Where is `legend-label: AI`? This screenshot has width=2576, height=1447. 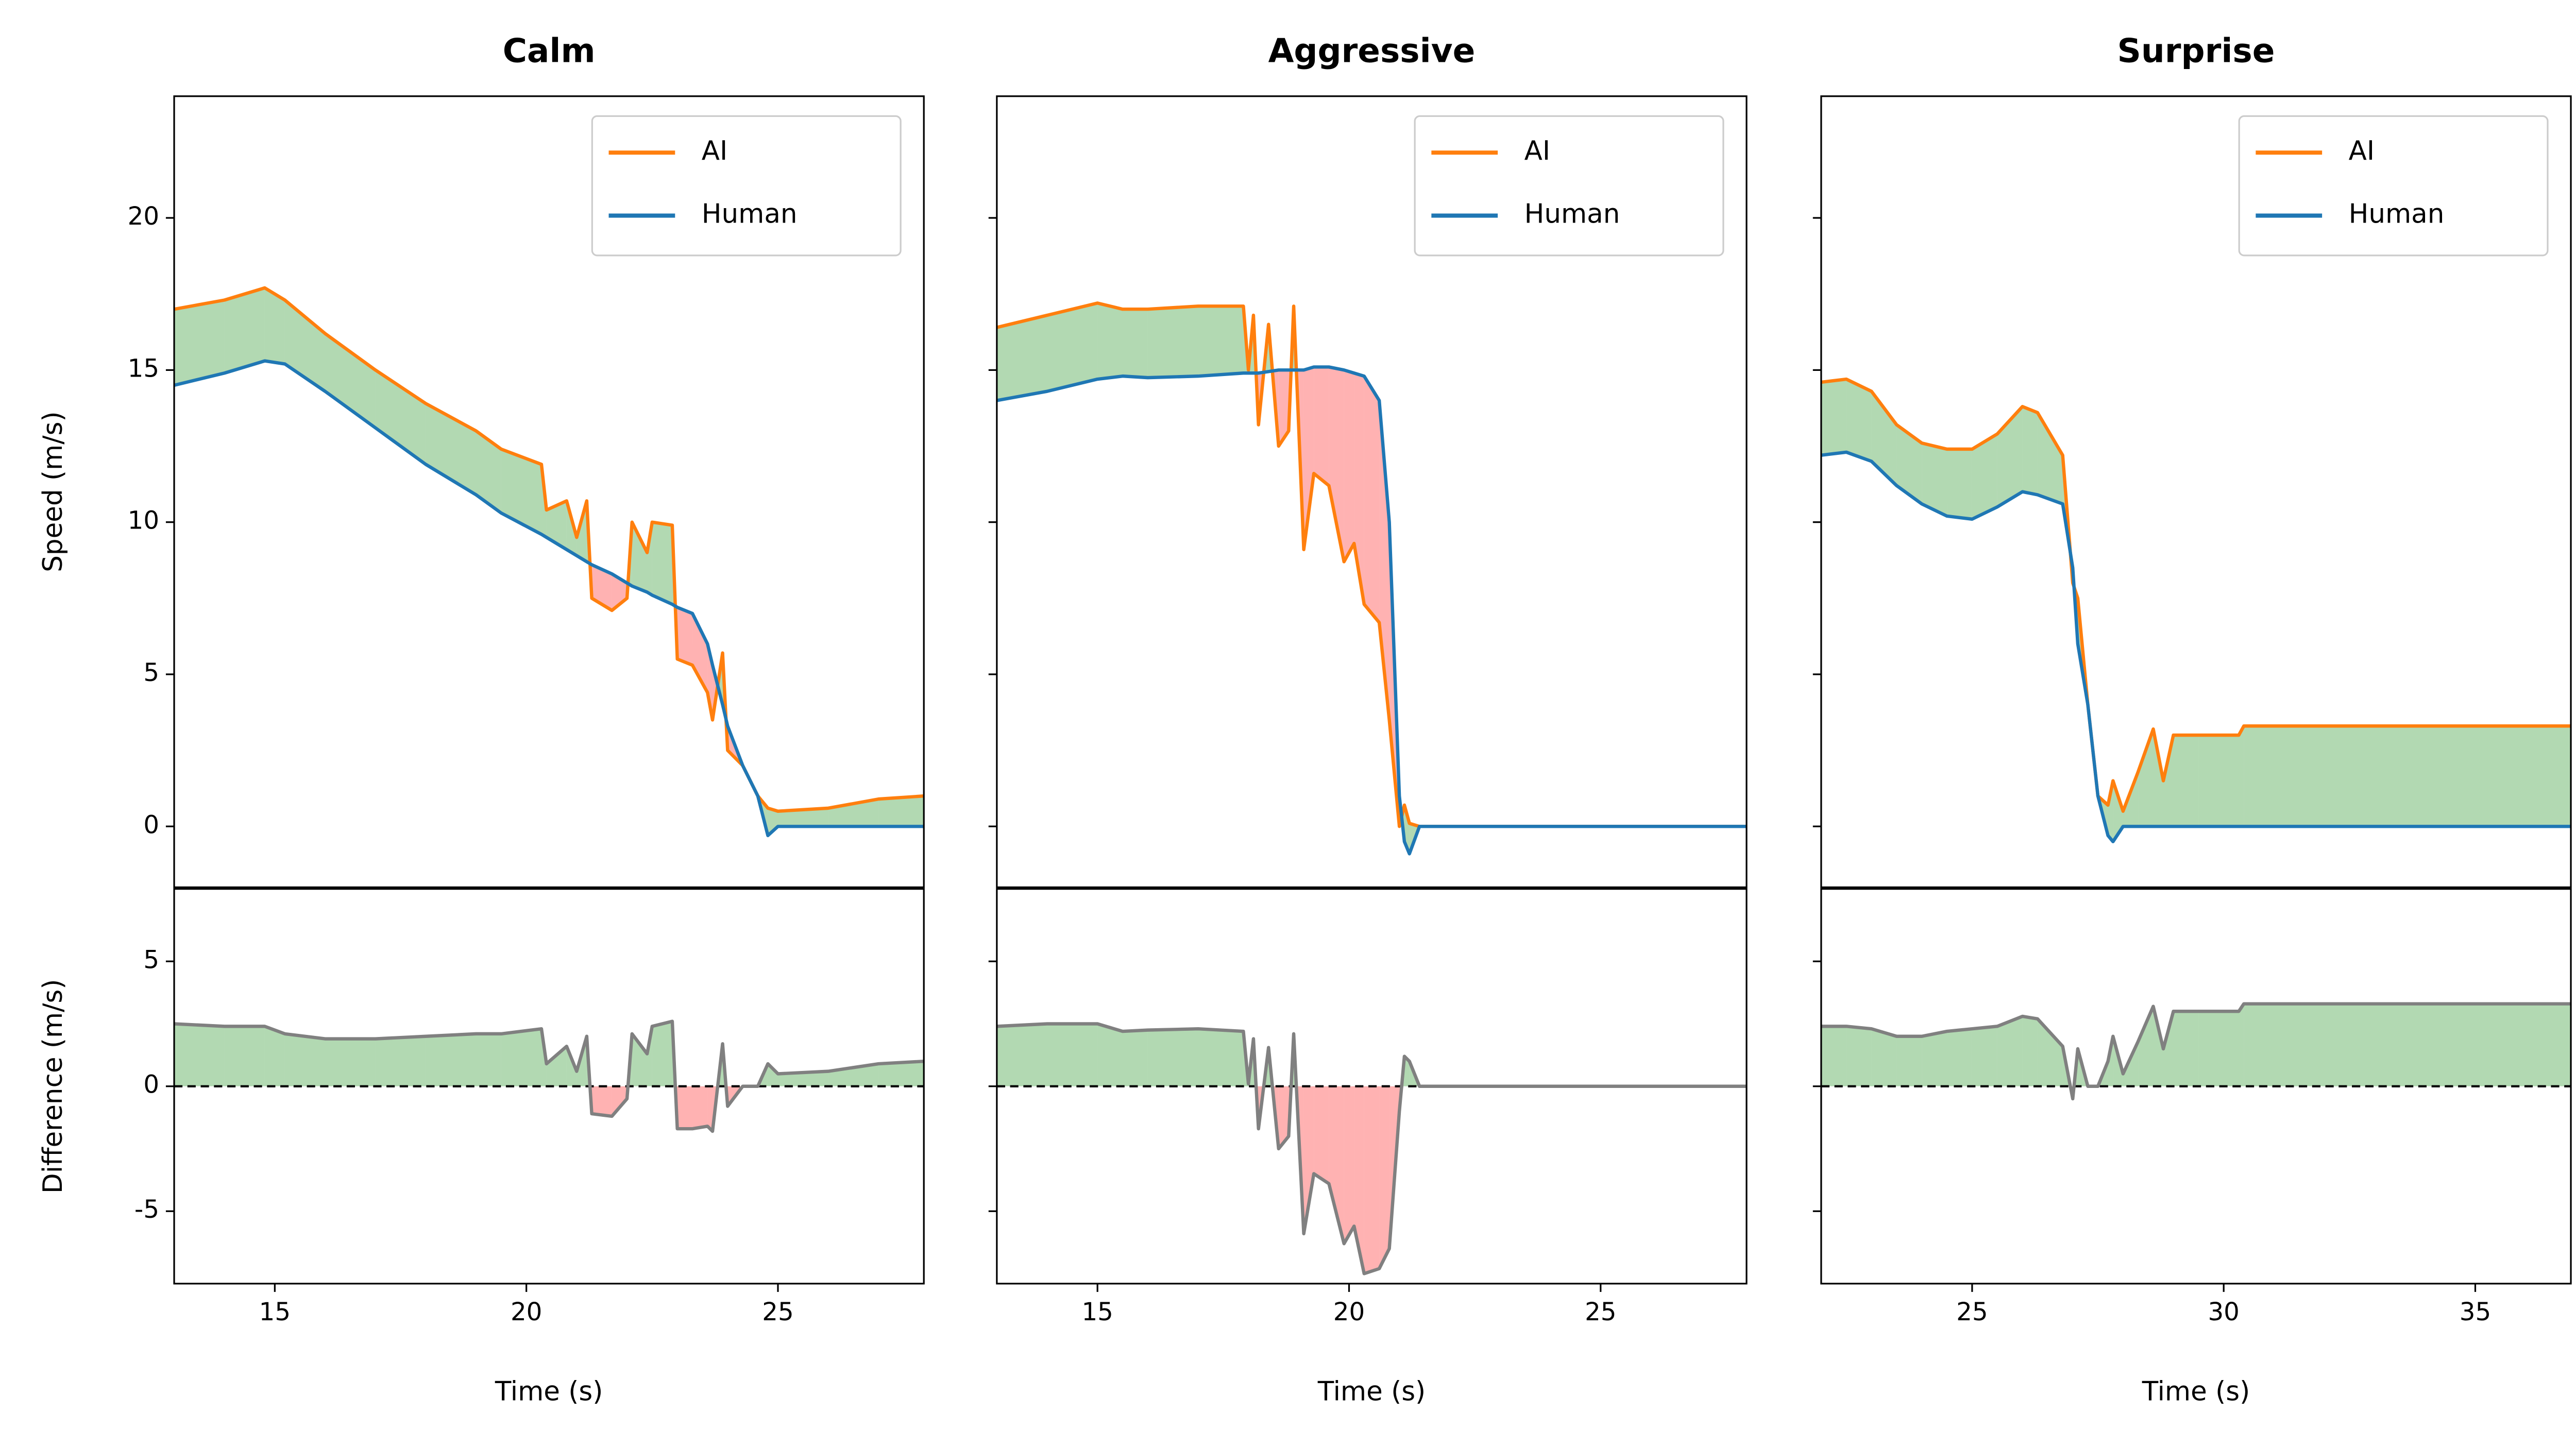
legend-label: AI is located at coordinates (1537, 150).